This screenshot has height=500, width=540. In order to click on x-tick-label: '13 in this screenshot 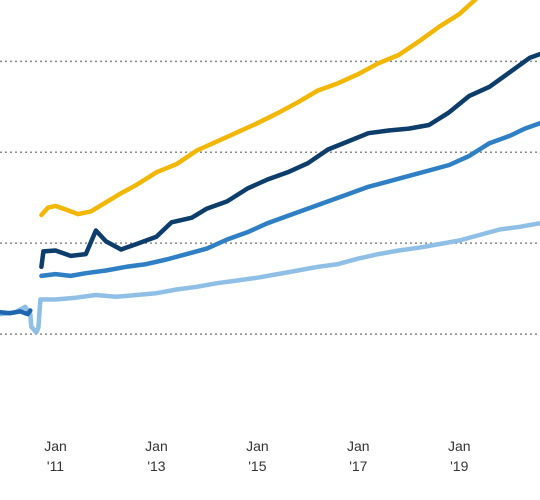, I will do `click(156, 466)`.